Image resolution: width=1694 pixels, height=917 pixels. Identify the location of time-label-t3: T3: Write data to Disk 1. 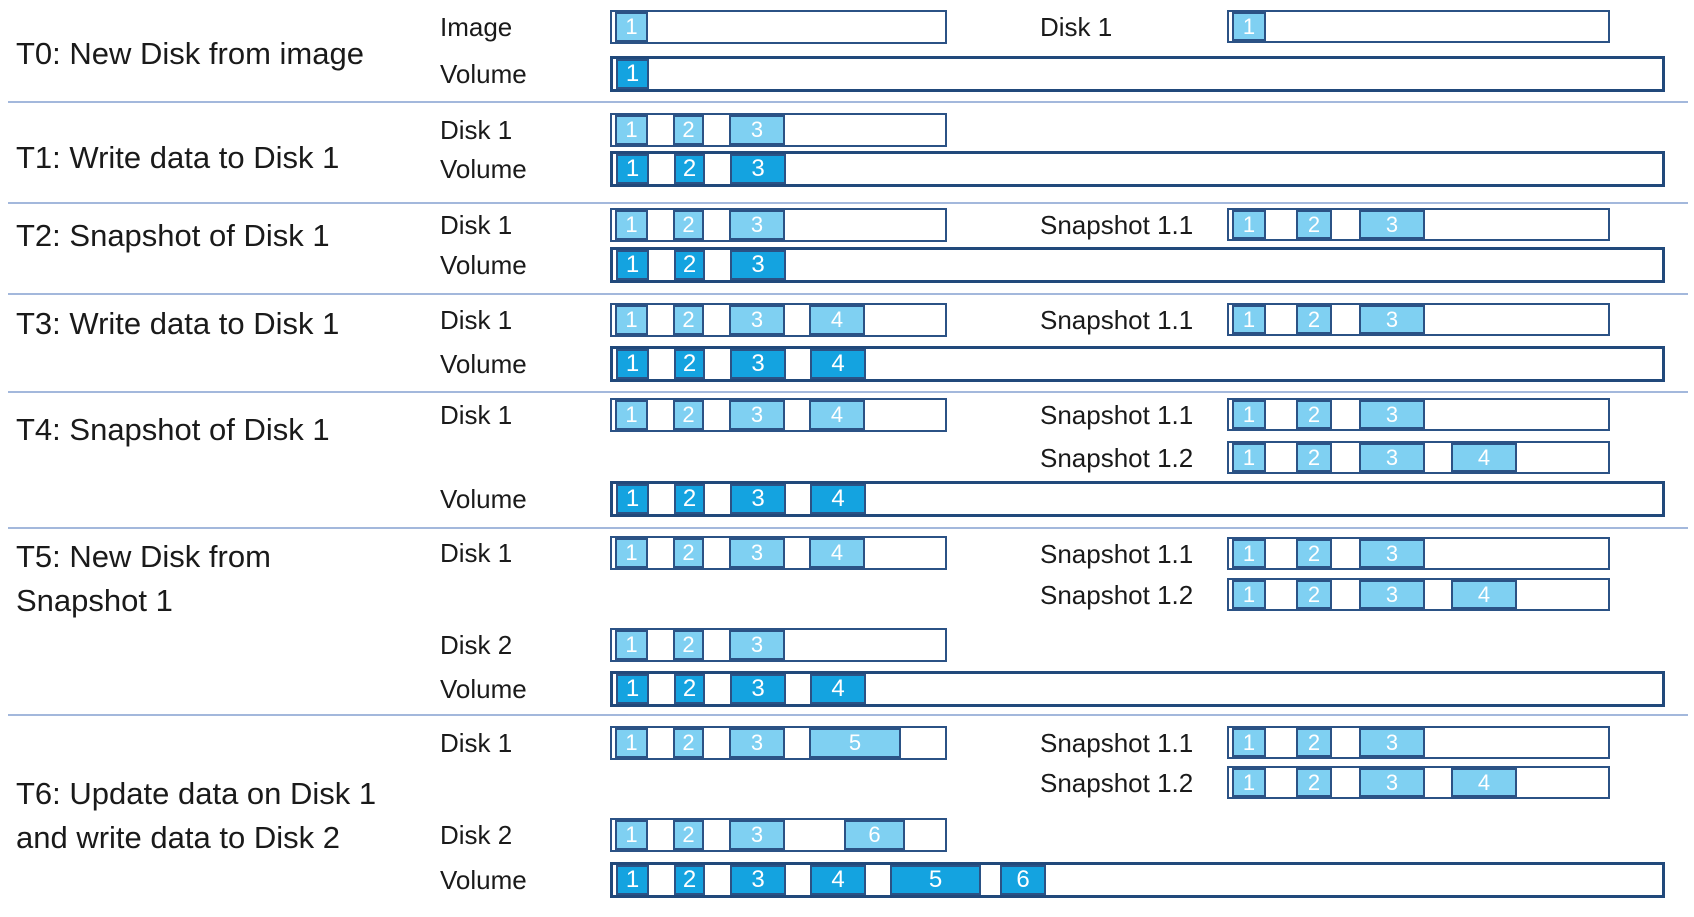
(177, 324).